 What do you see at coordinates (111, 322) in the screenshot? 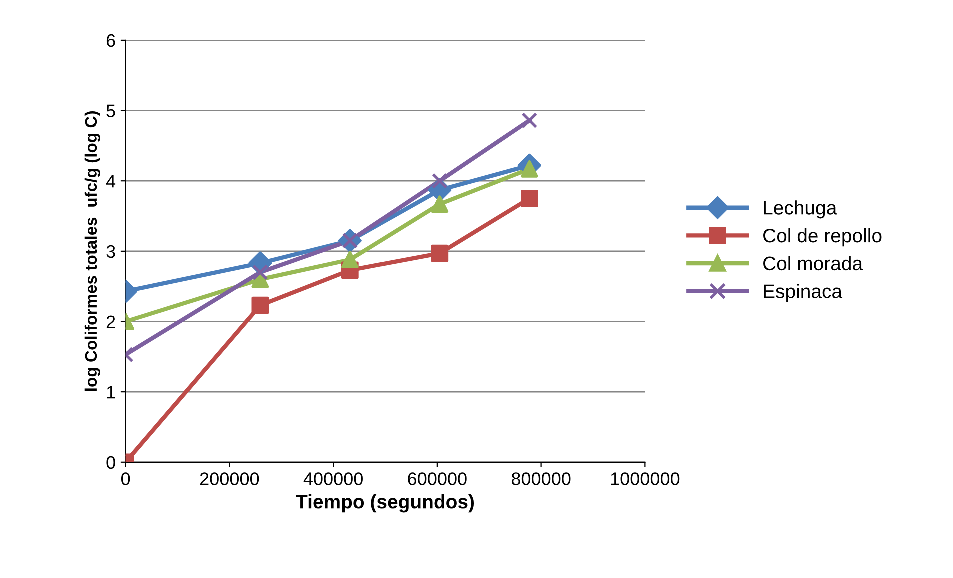
I see `y-tick-label: 2` at bounding box center [111, 322].